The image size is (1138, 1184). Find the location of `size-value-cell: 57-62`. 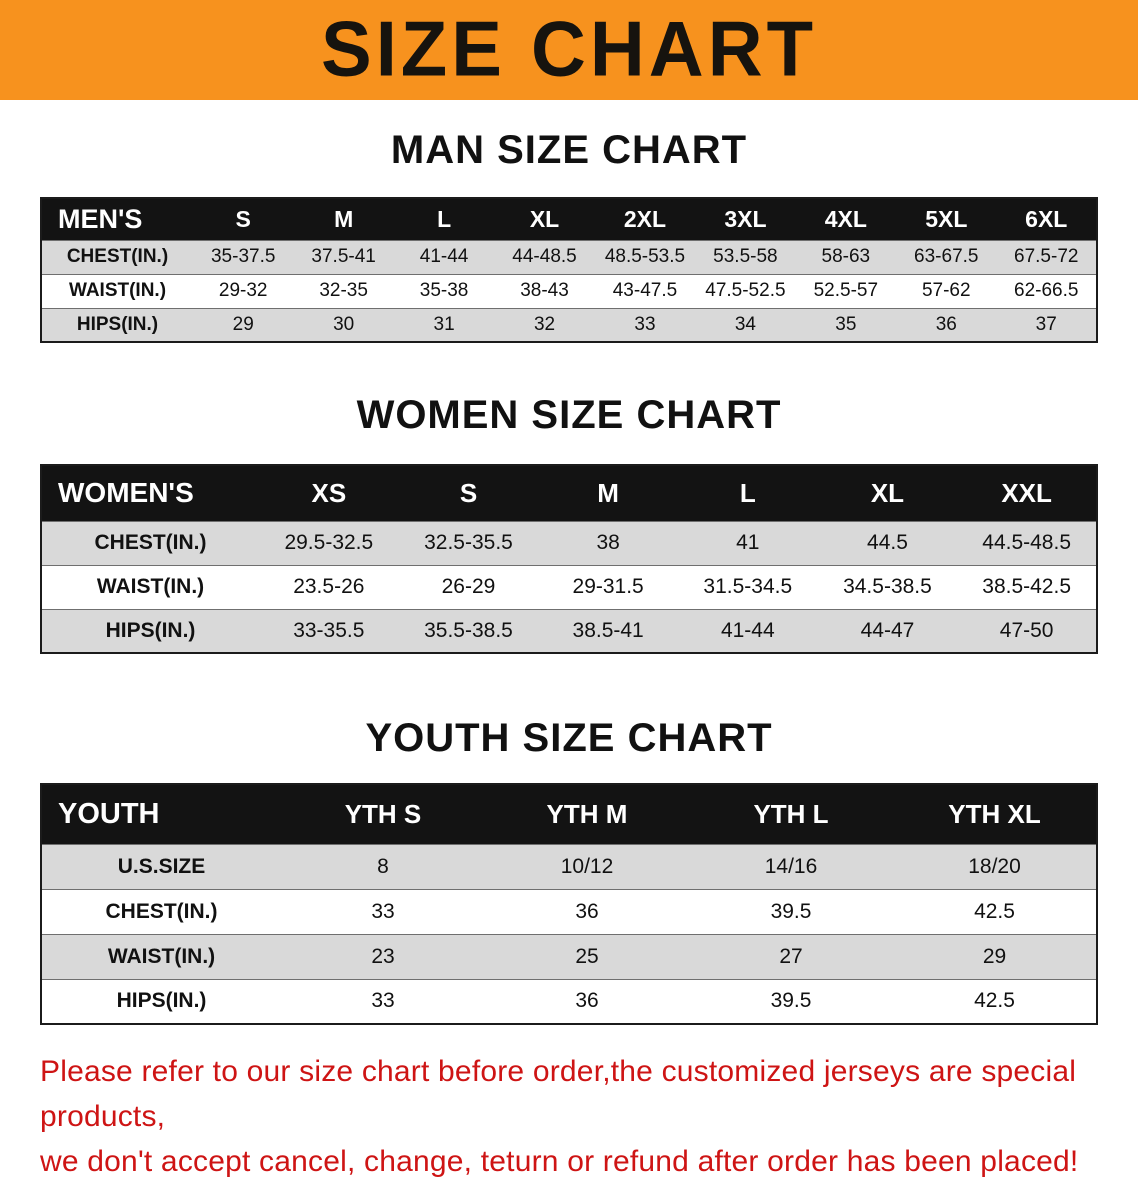

size-value-cell: 57-62 is located at coordinates (946, 290).